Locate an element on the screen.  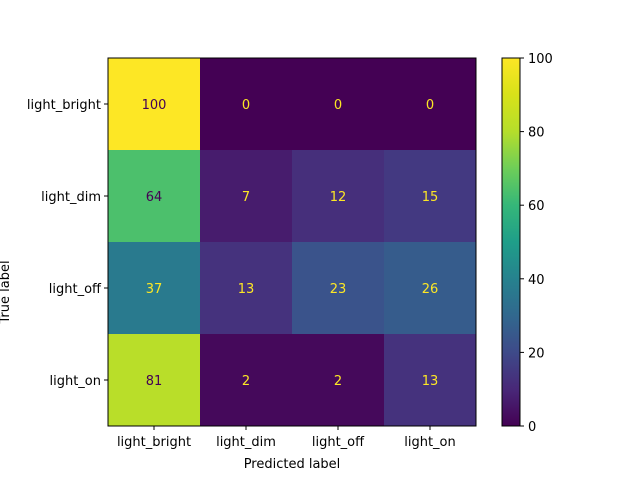
cell-value-label: 81 is located at coordinates (154, 381).